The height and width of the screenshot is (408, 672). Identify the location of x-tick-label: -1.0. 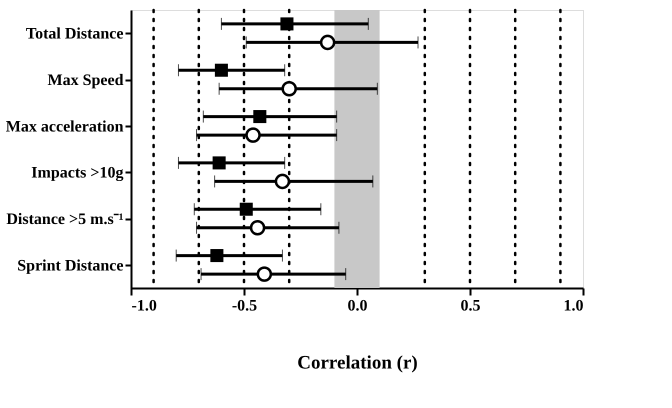
(144, 306).